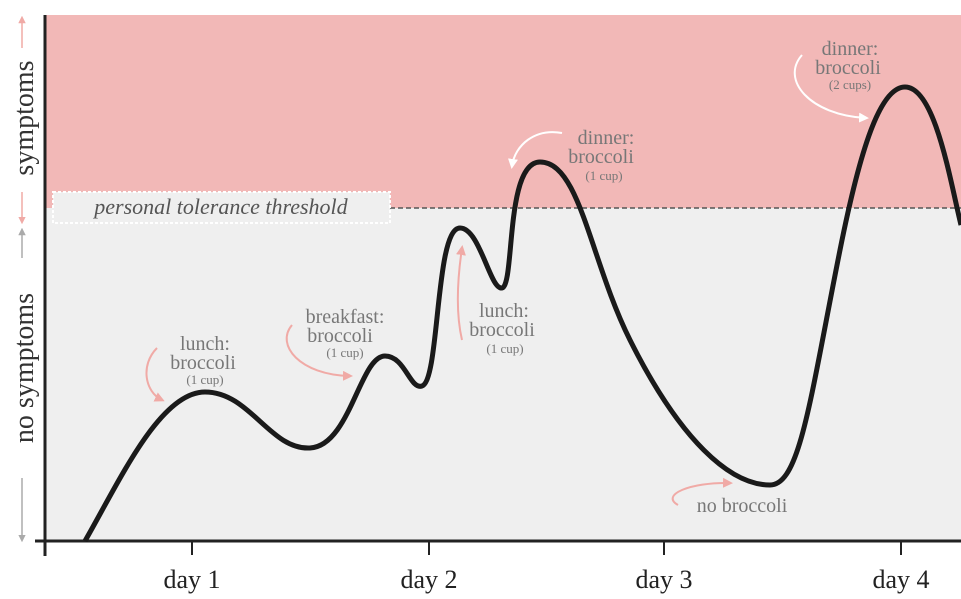  Describe the element at coordinates (663, 579) in the screenshot. I see `x-label: day 3` at that location.